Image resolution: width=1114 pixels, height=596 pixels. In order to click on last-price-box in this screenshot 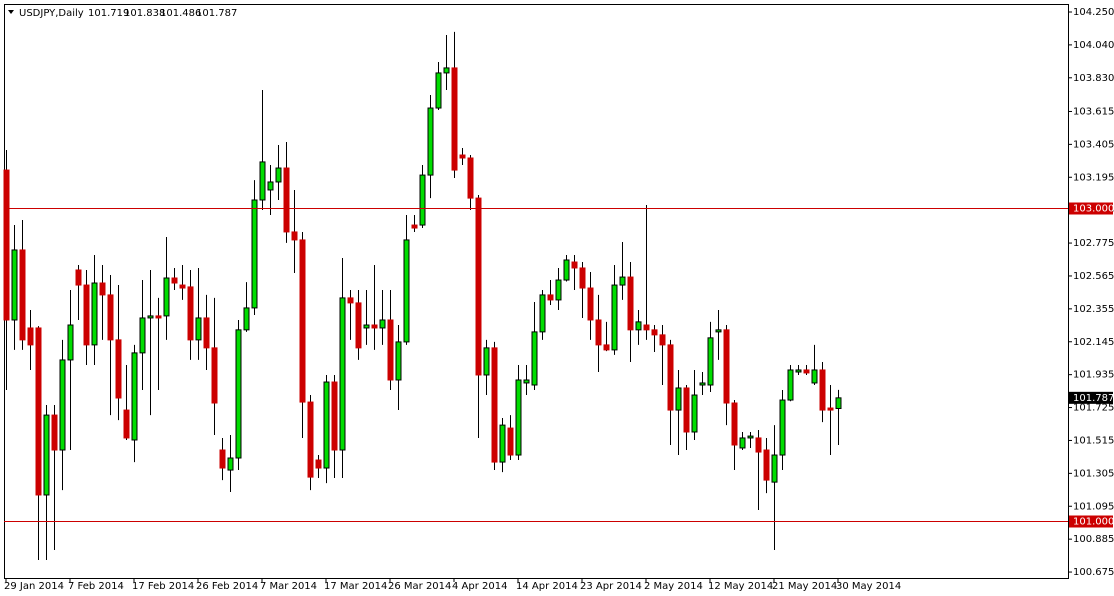, I will do `click(1091, 397)`.